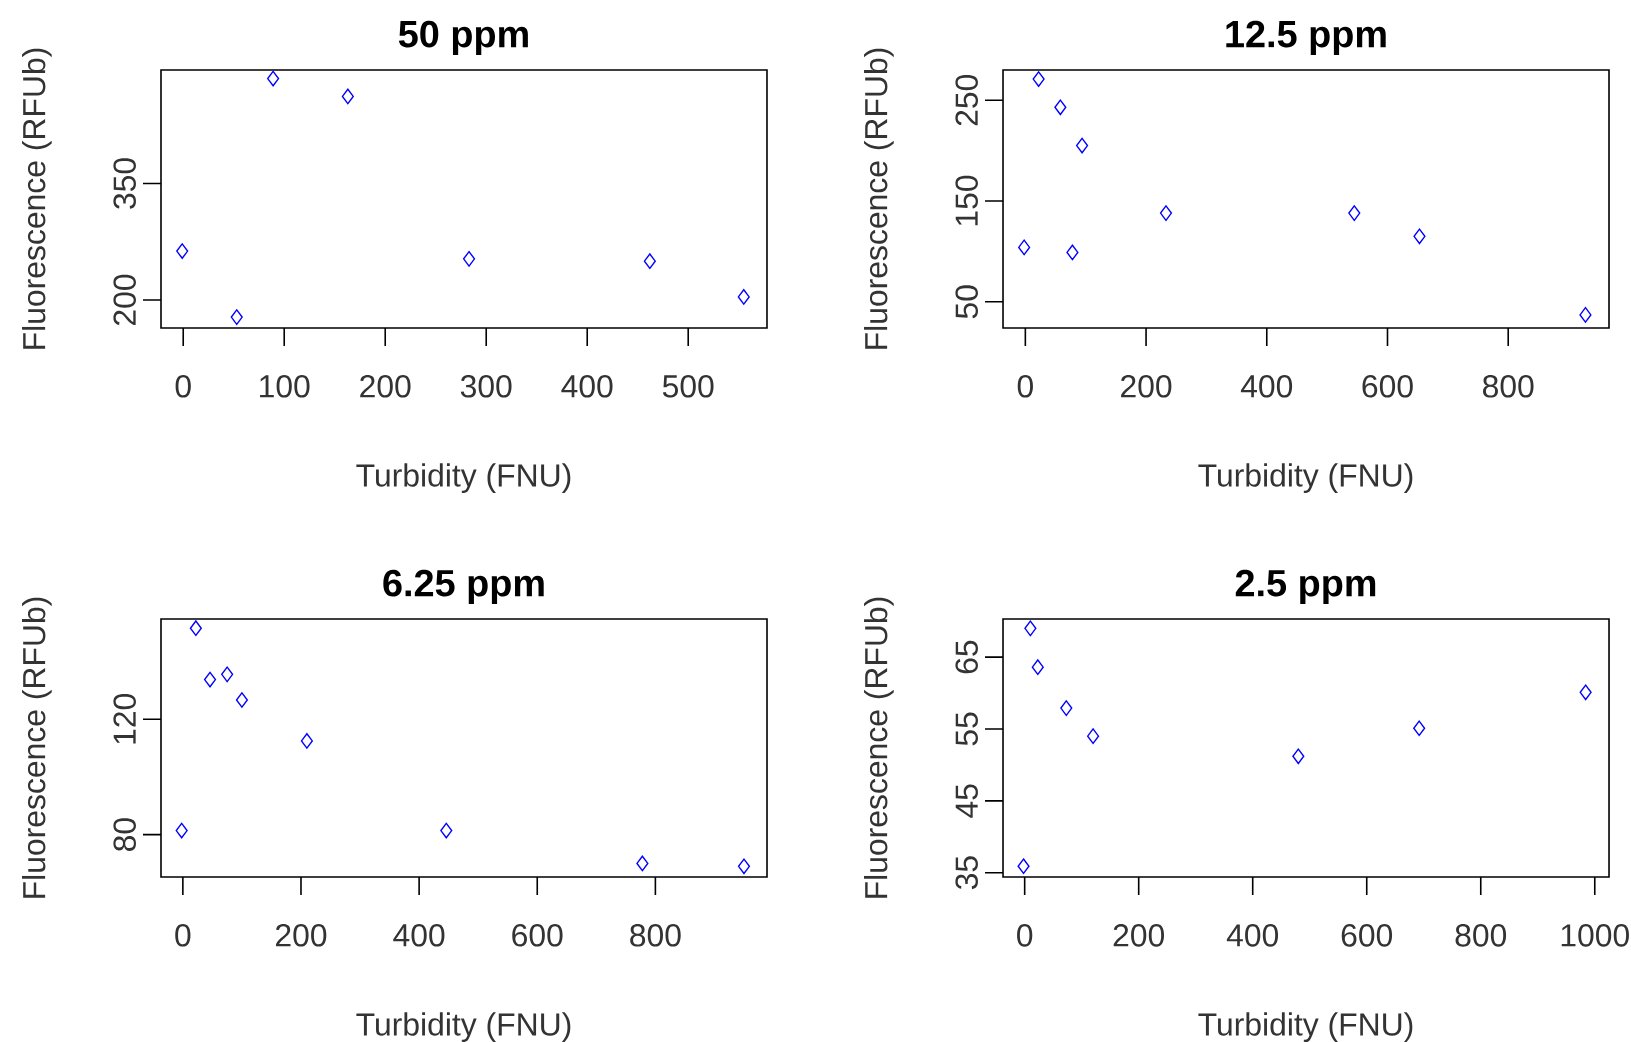  I want to click on y-tick-label: 200, so click(124, 300).